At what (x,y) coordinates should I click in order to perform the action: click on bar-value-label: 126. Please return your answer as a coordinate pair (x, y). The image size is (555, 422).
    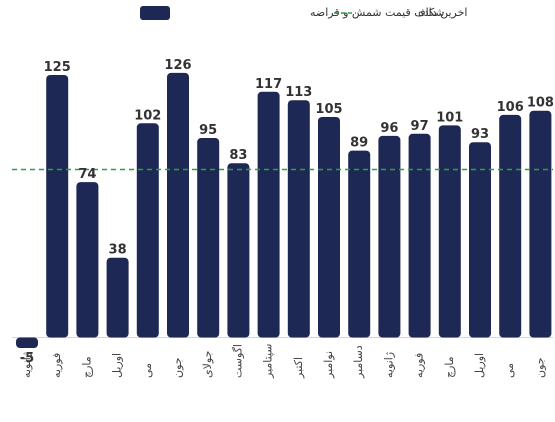
    Looking at the image, I should click on (177, 65).